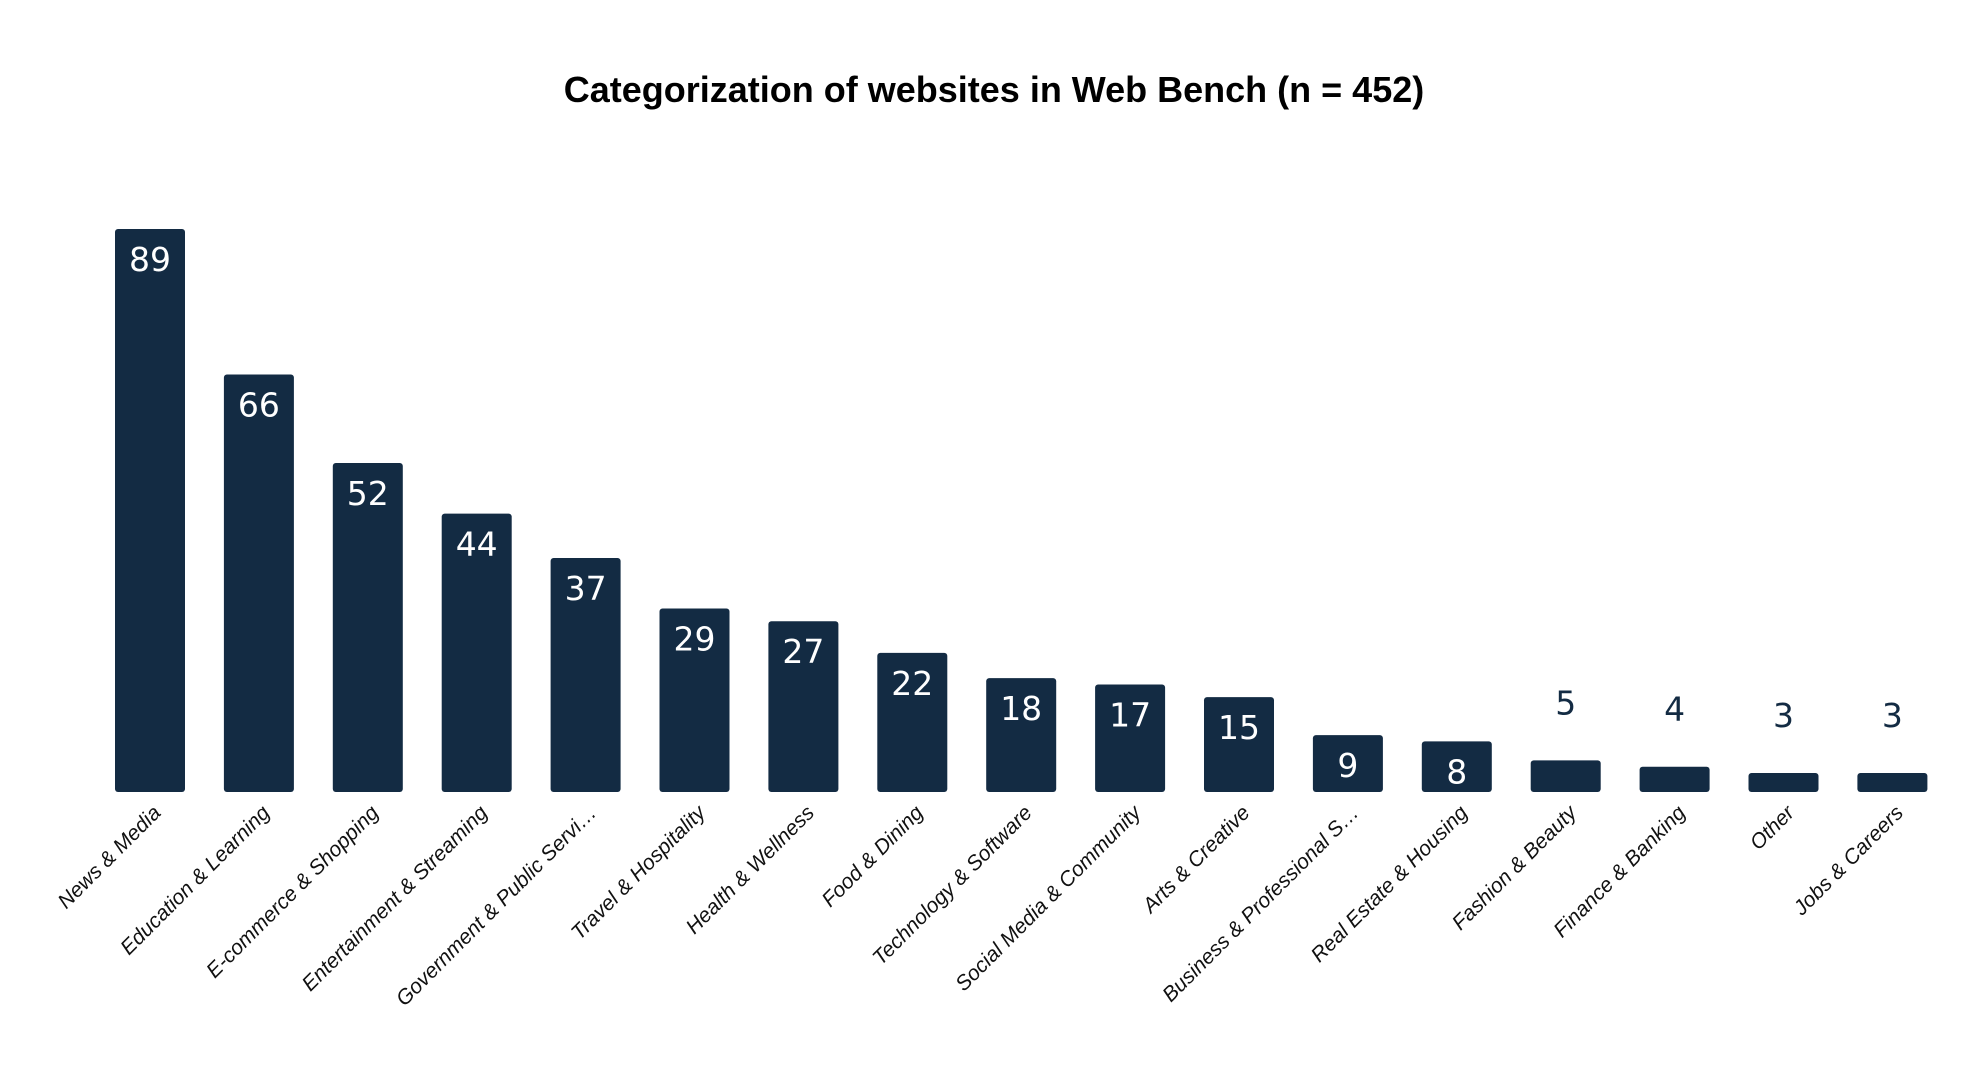  What do you see at coordinates (1239, 727) in the screenshot?
I see `data-label: 15` at bounding box center [1239, 727].